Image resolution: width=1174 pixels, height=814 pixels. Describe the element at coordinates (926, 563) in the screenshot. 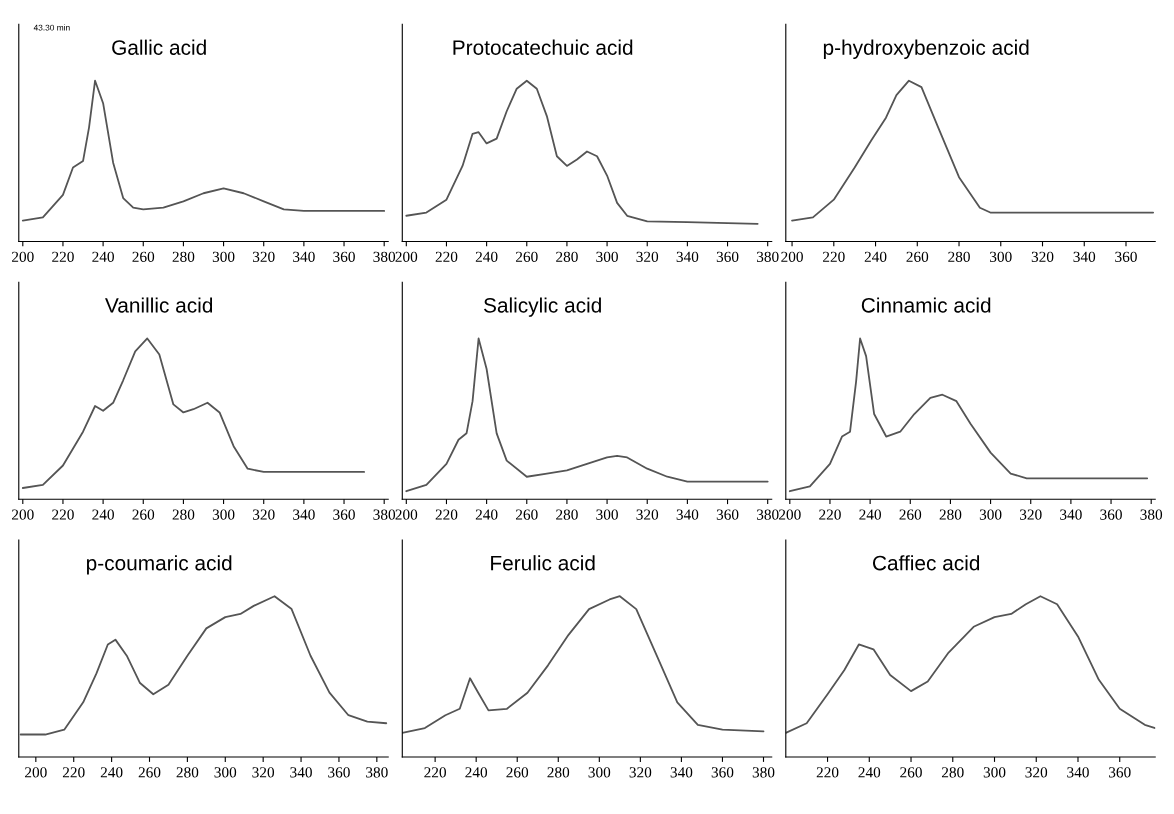

I see `chart-title: Caffiec acid` at that location.